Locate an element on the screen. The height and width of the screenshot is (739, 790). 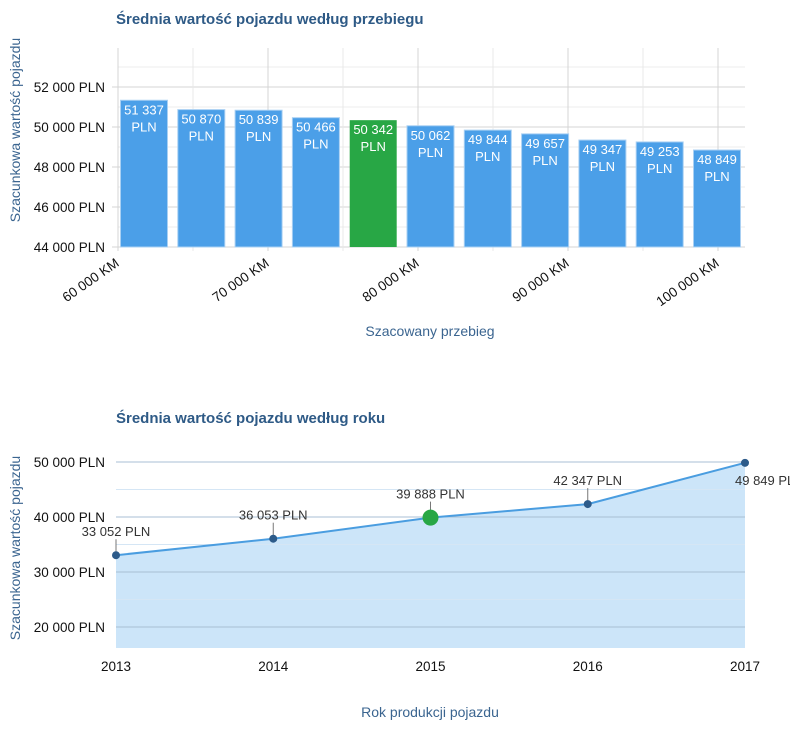
chart2-title: Średnia wartość pojazdu według roku is located at coordinates (250, 418).